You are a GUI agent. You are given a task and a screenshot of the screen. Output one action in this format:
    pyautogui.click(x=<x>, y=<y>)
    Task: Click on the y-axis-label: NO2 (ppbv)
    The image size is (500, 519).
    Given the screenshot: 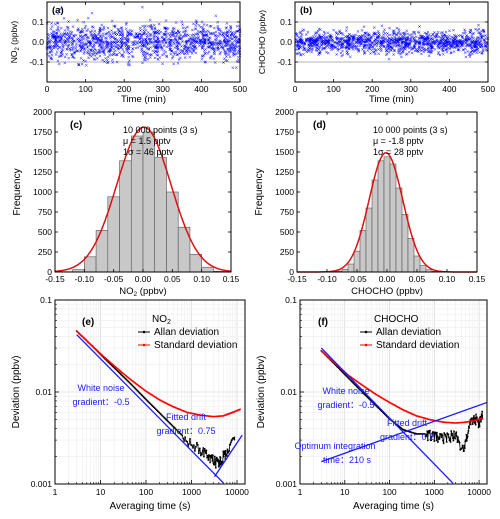 What is the action you would take?
    pyautogui.click(x=15, y=42)
    